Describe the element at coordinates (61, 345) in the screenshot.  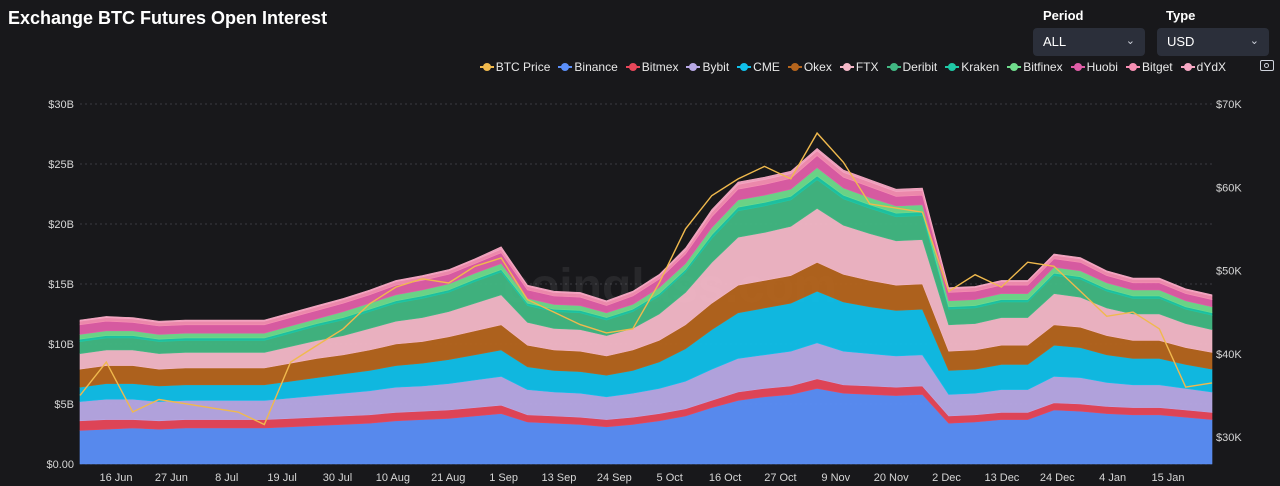
I see `left-tick-label: $10B` at that location.